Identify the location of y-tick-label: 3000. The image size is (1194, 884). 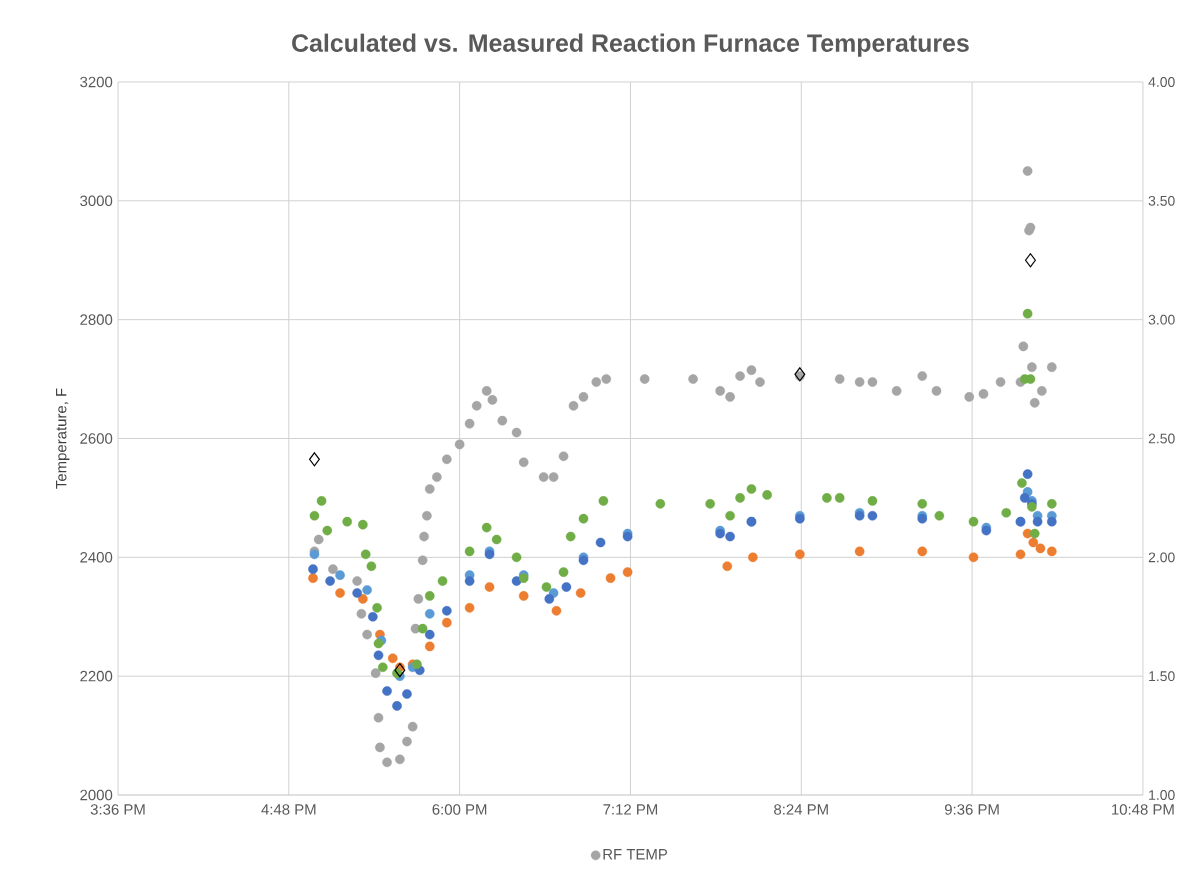
(96, 201).